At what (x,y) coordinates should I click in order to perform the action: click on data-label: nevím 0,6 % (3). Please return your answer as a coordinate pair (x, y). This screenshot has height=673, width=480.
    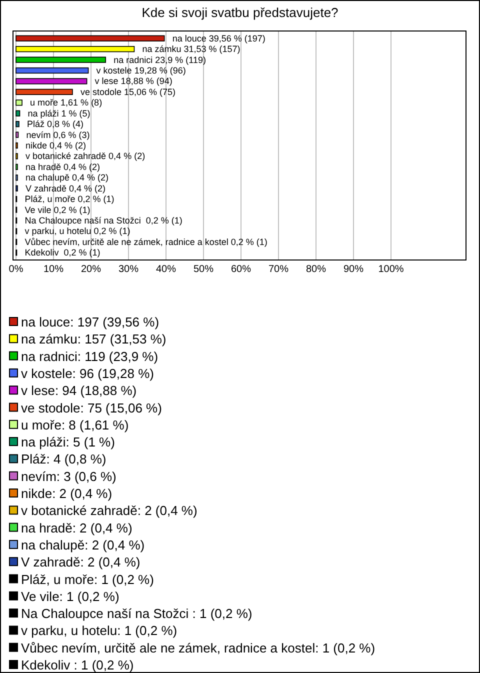
    Looking at the image, I should click on (58, 135).